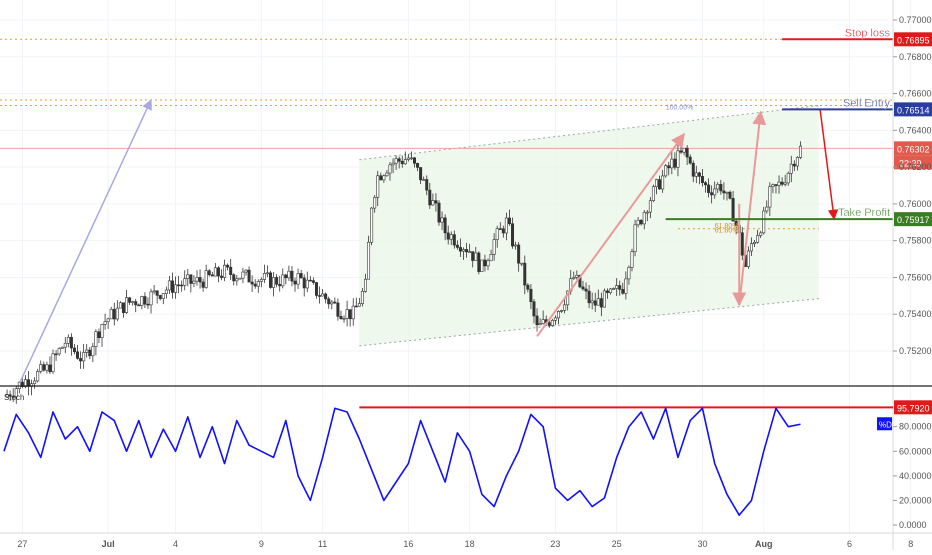  Describe the element at coordinates (913, 407) in the screenshot. I see `stoch-marker-bg` at that location.